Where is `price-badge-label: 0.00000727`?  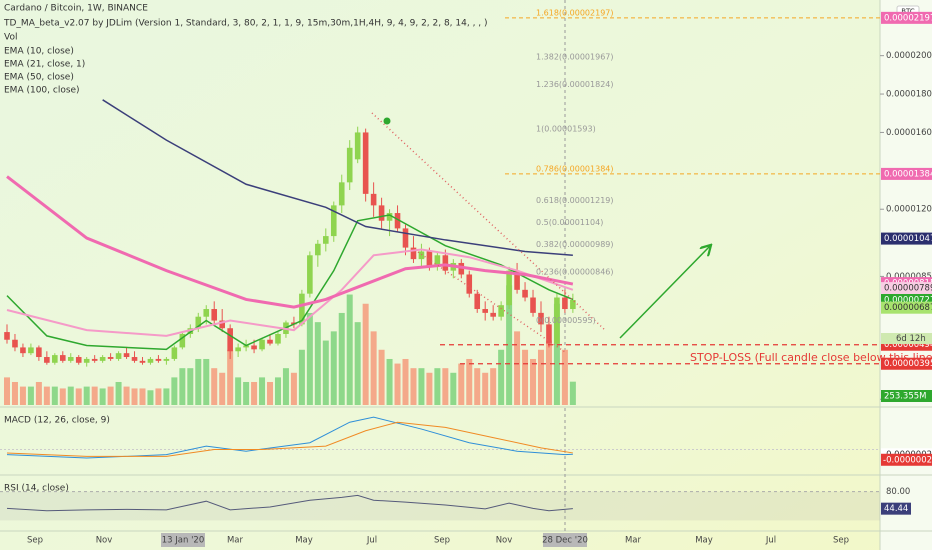 price-badge-label: 0.00000727 is located at coordinates (908, 301).